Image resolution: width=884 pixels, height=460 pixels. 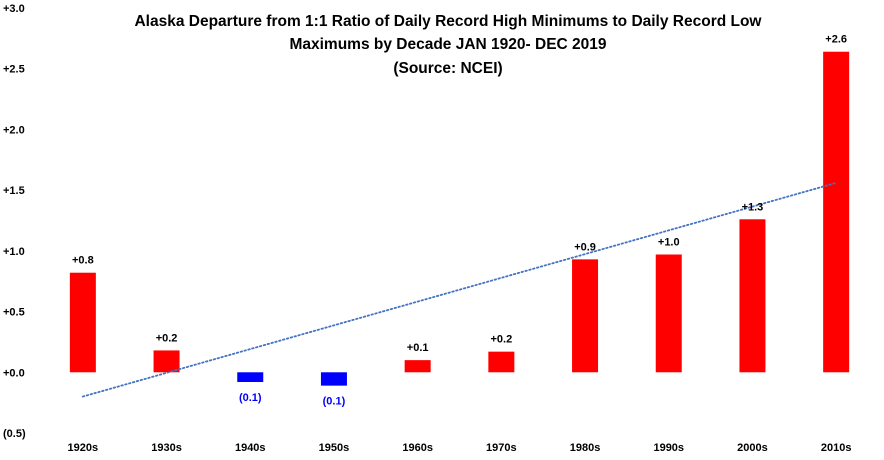 I want to click on y-tick-label: +0.0, so click(x=14, y=373).